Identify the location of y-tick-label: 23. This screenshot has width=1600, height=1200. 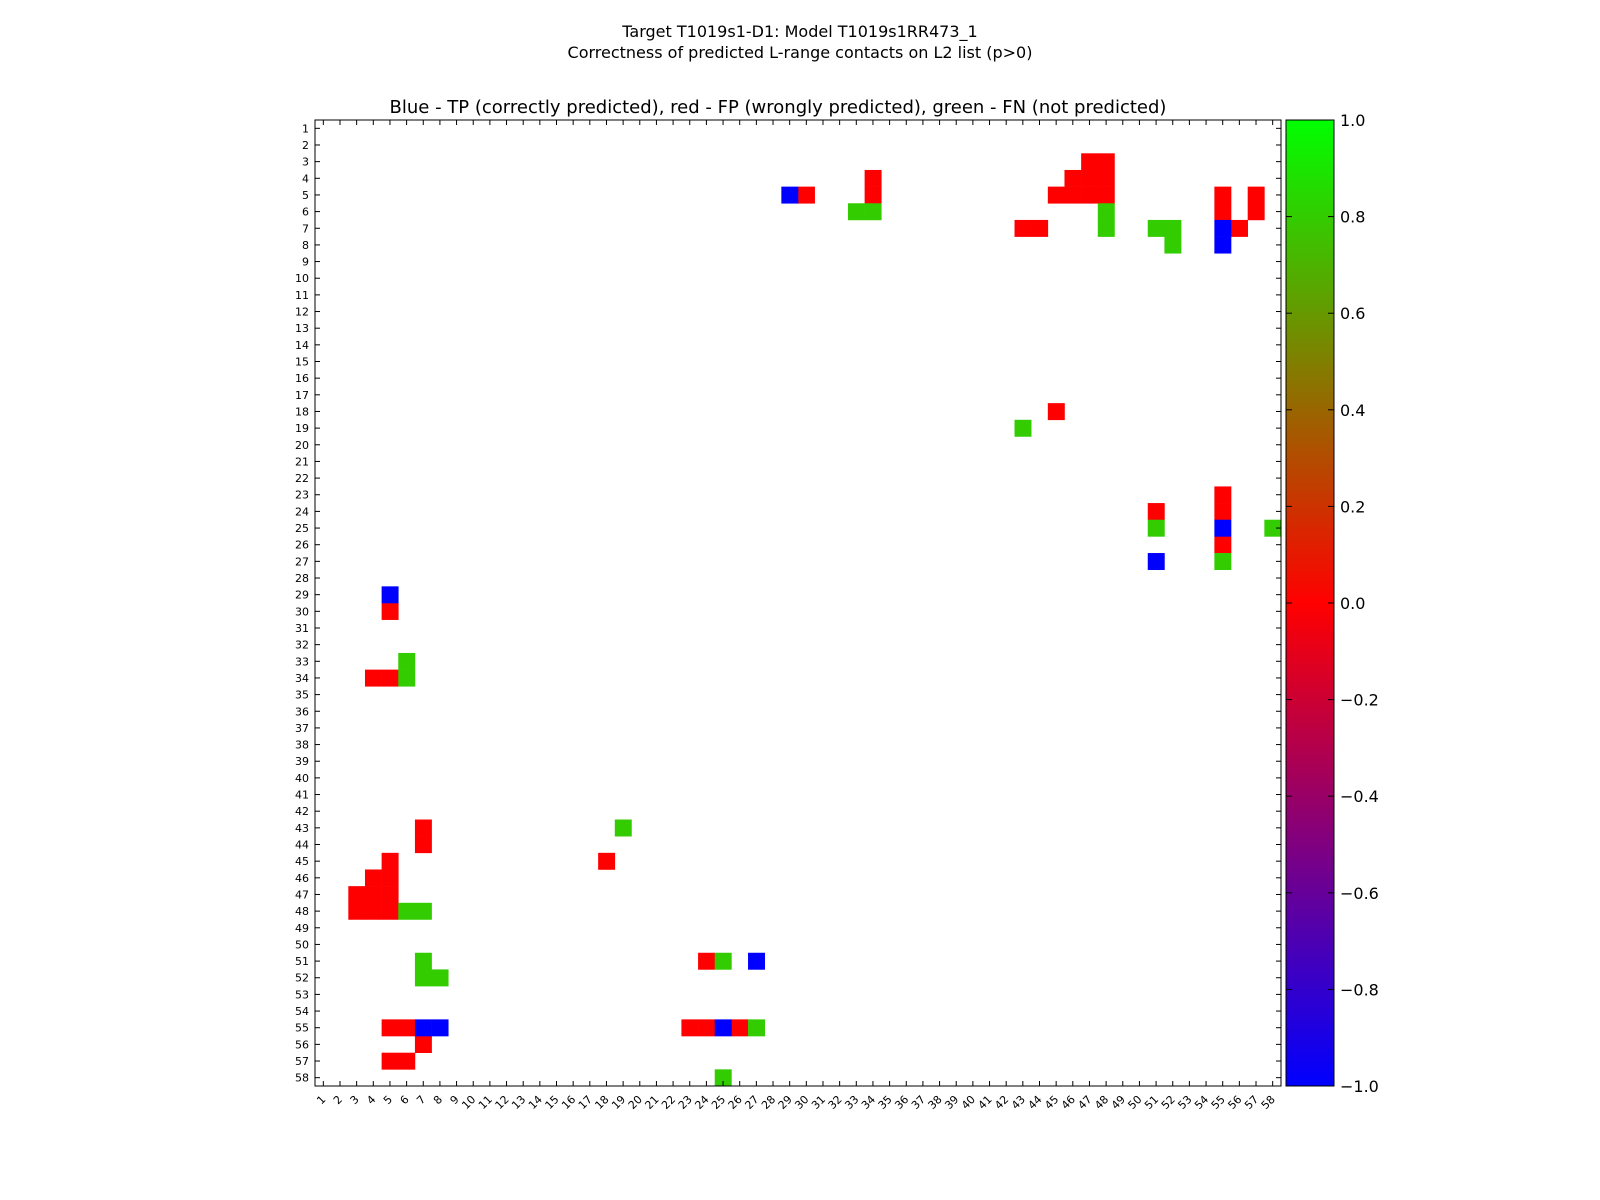
(302, 495).